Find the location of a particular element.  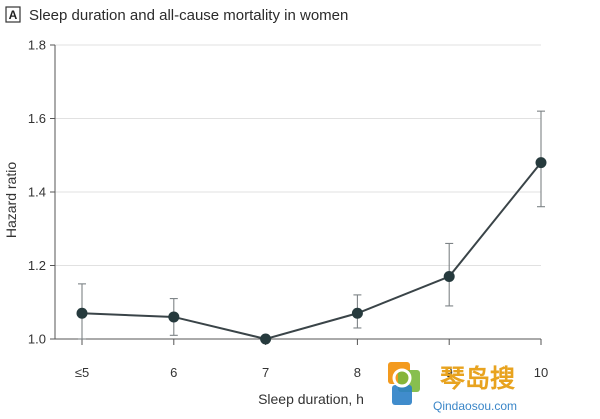

watermark-logo-ring is located at coordinates (402, 378).